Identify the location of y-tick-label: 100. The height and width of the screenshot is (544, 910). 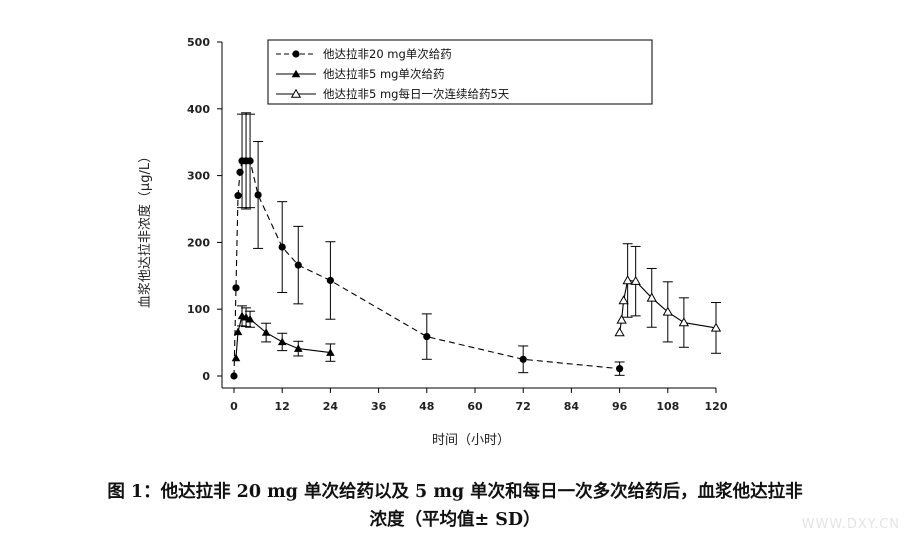
(198, 309).